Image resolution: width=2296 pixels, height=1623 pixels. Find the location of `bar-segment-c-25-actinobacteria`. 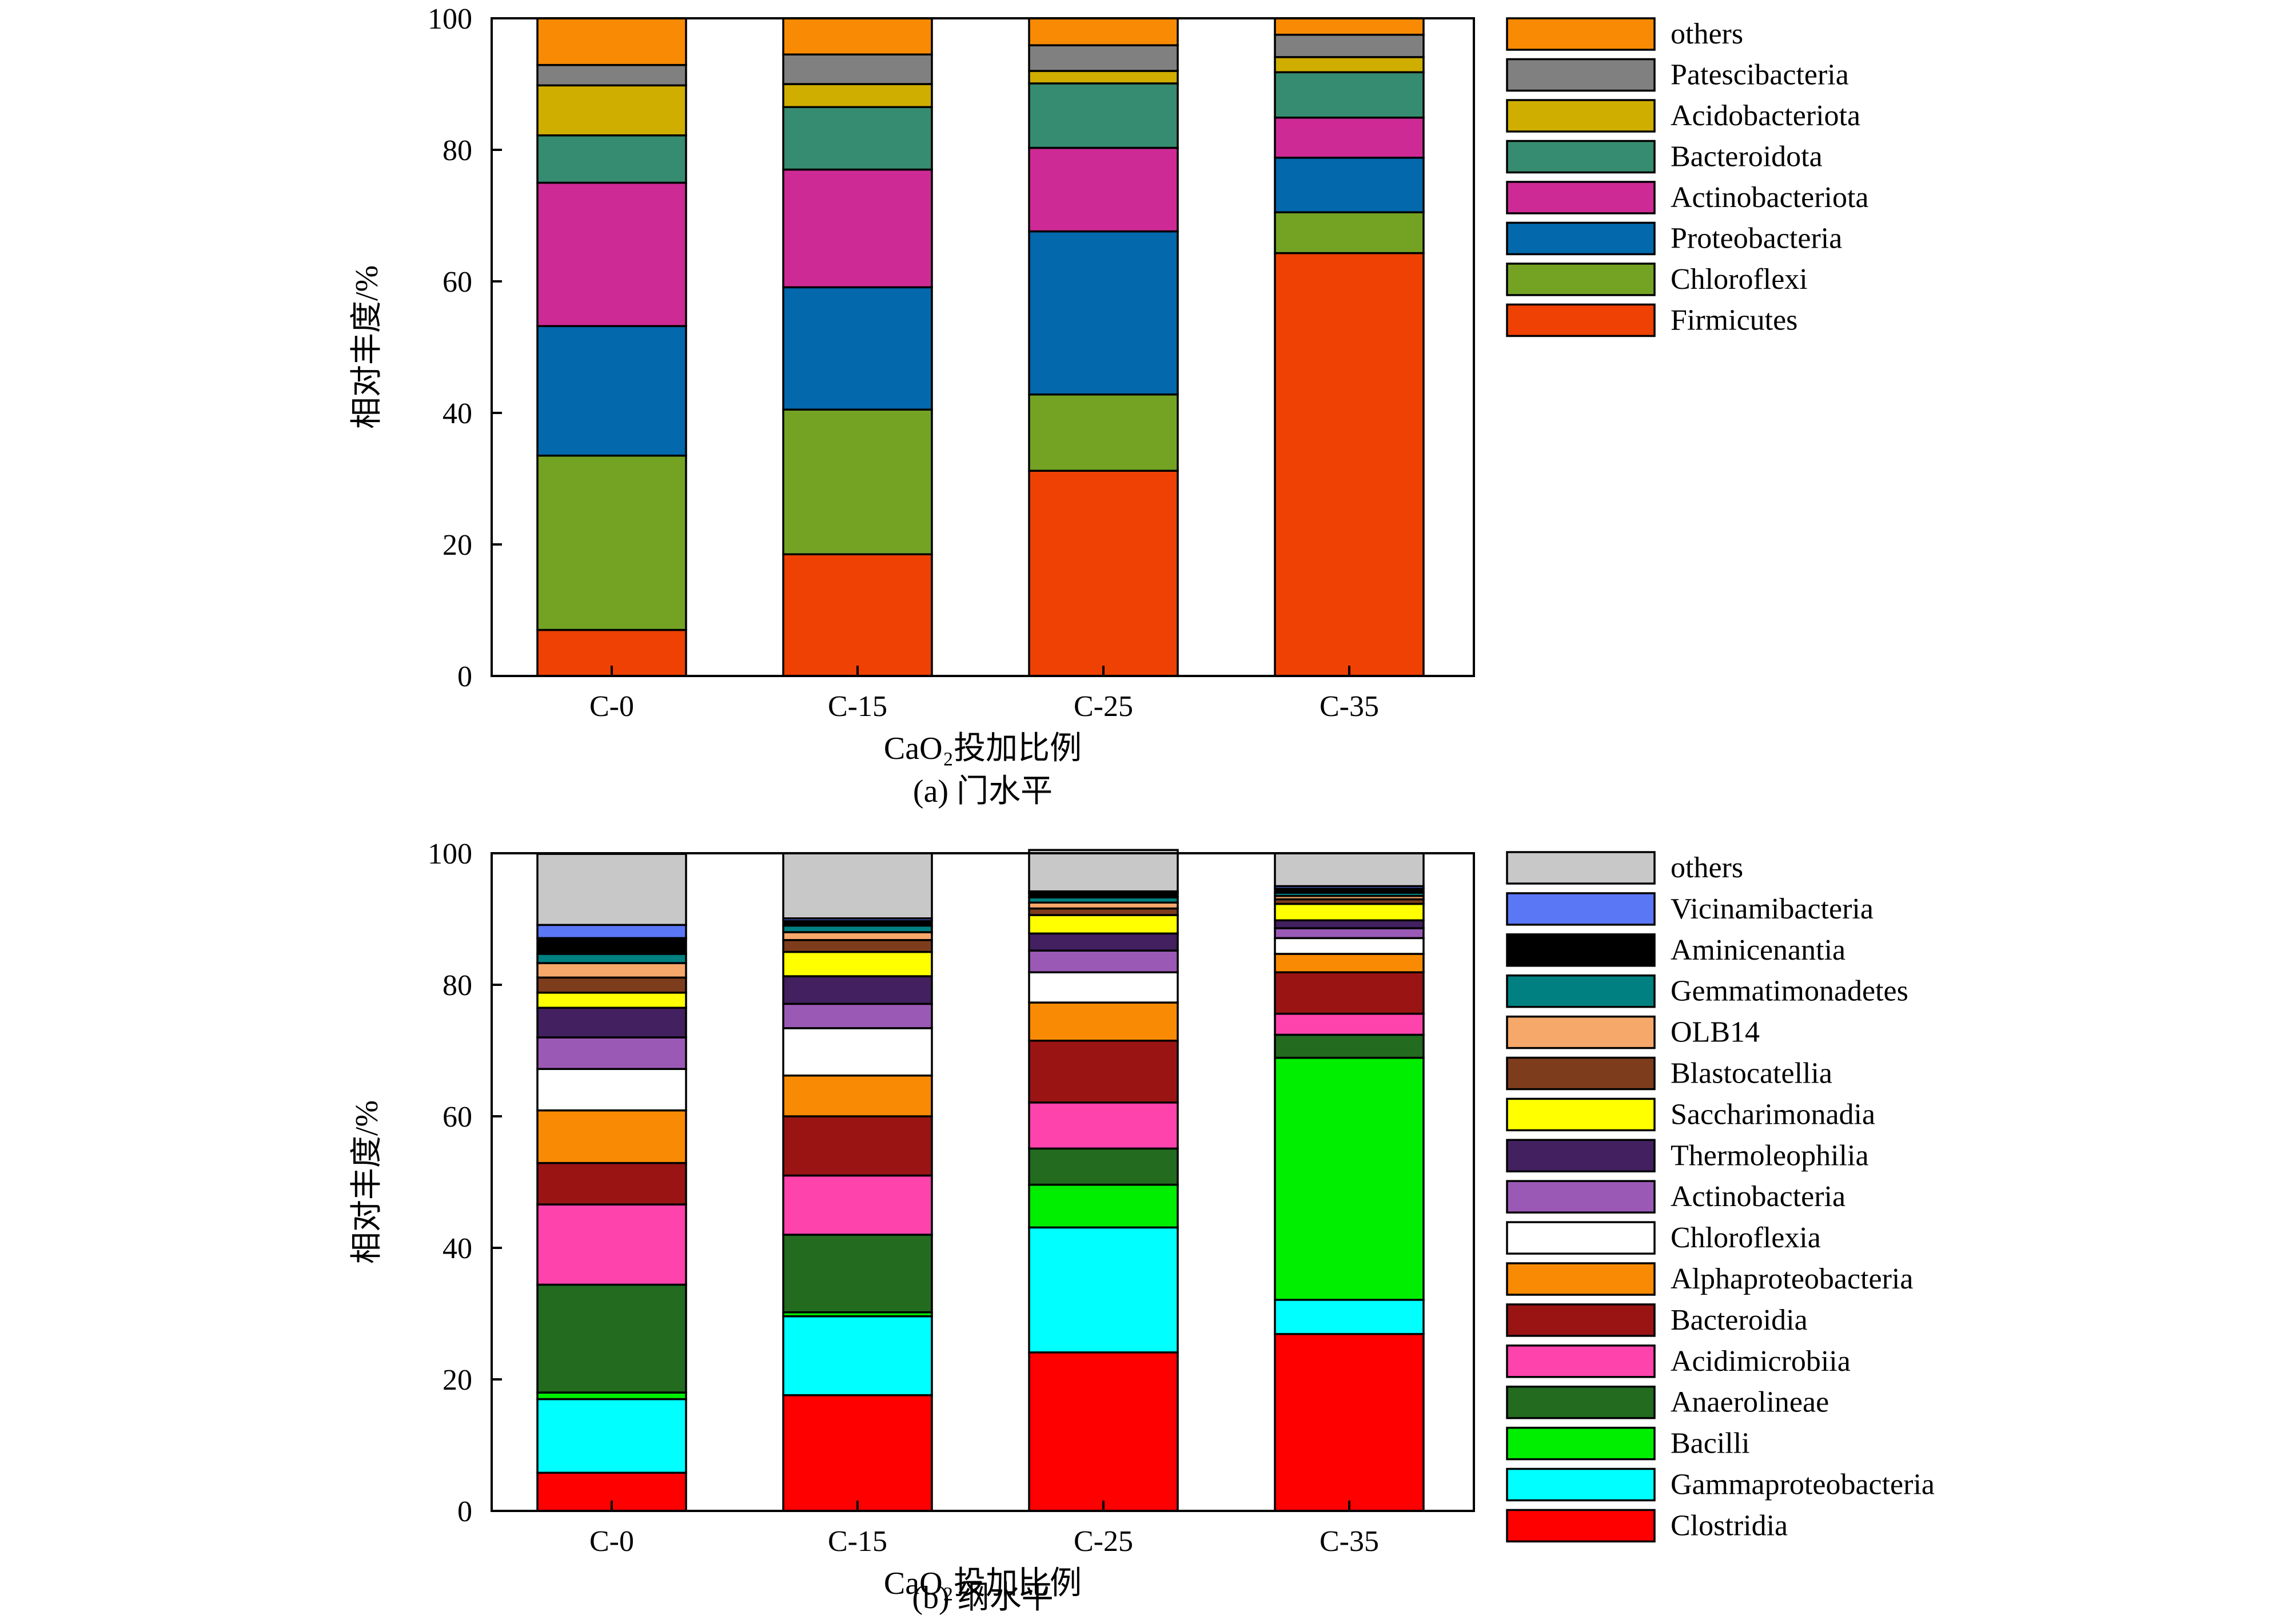

bar-segment-c-25-actinobacteria is located at coordinates (1104, 961).